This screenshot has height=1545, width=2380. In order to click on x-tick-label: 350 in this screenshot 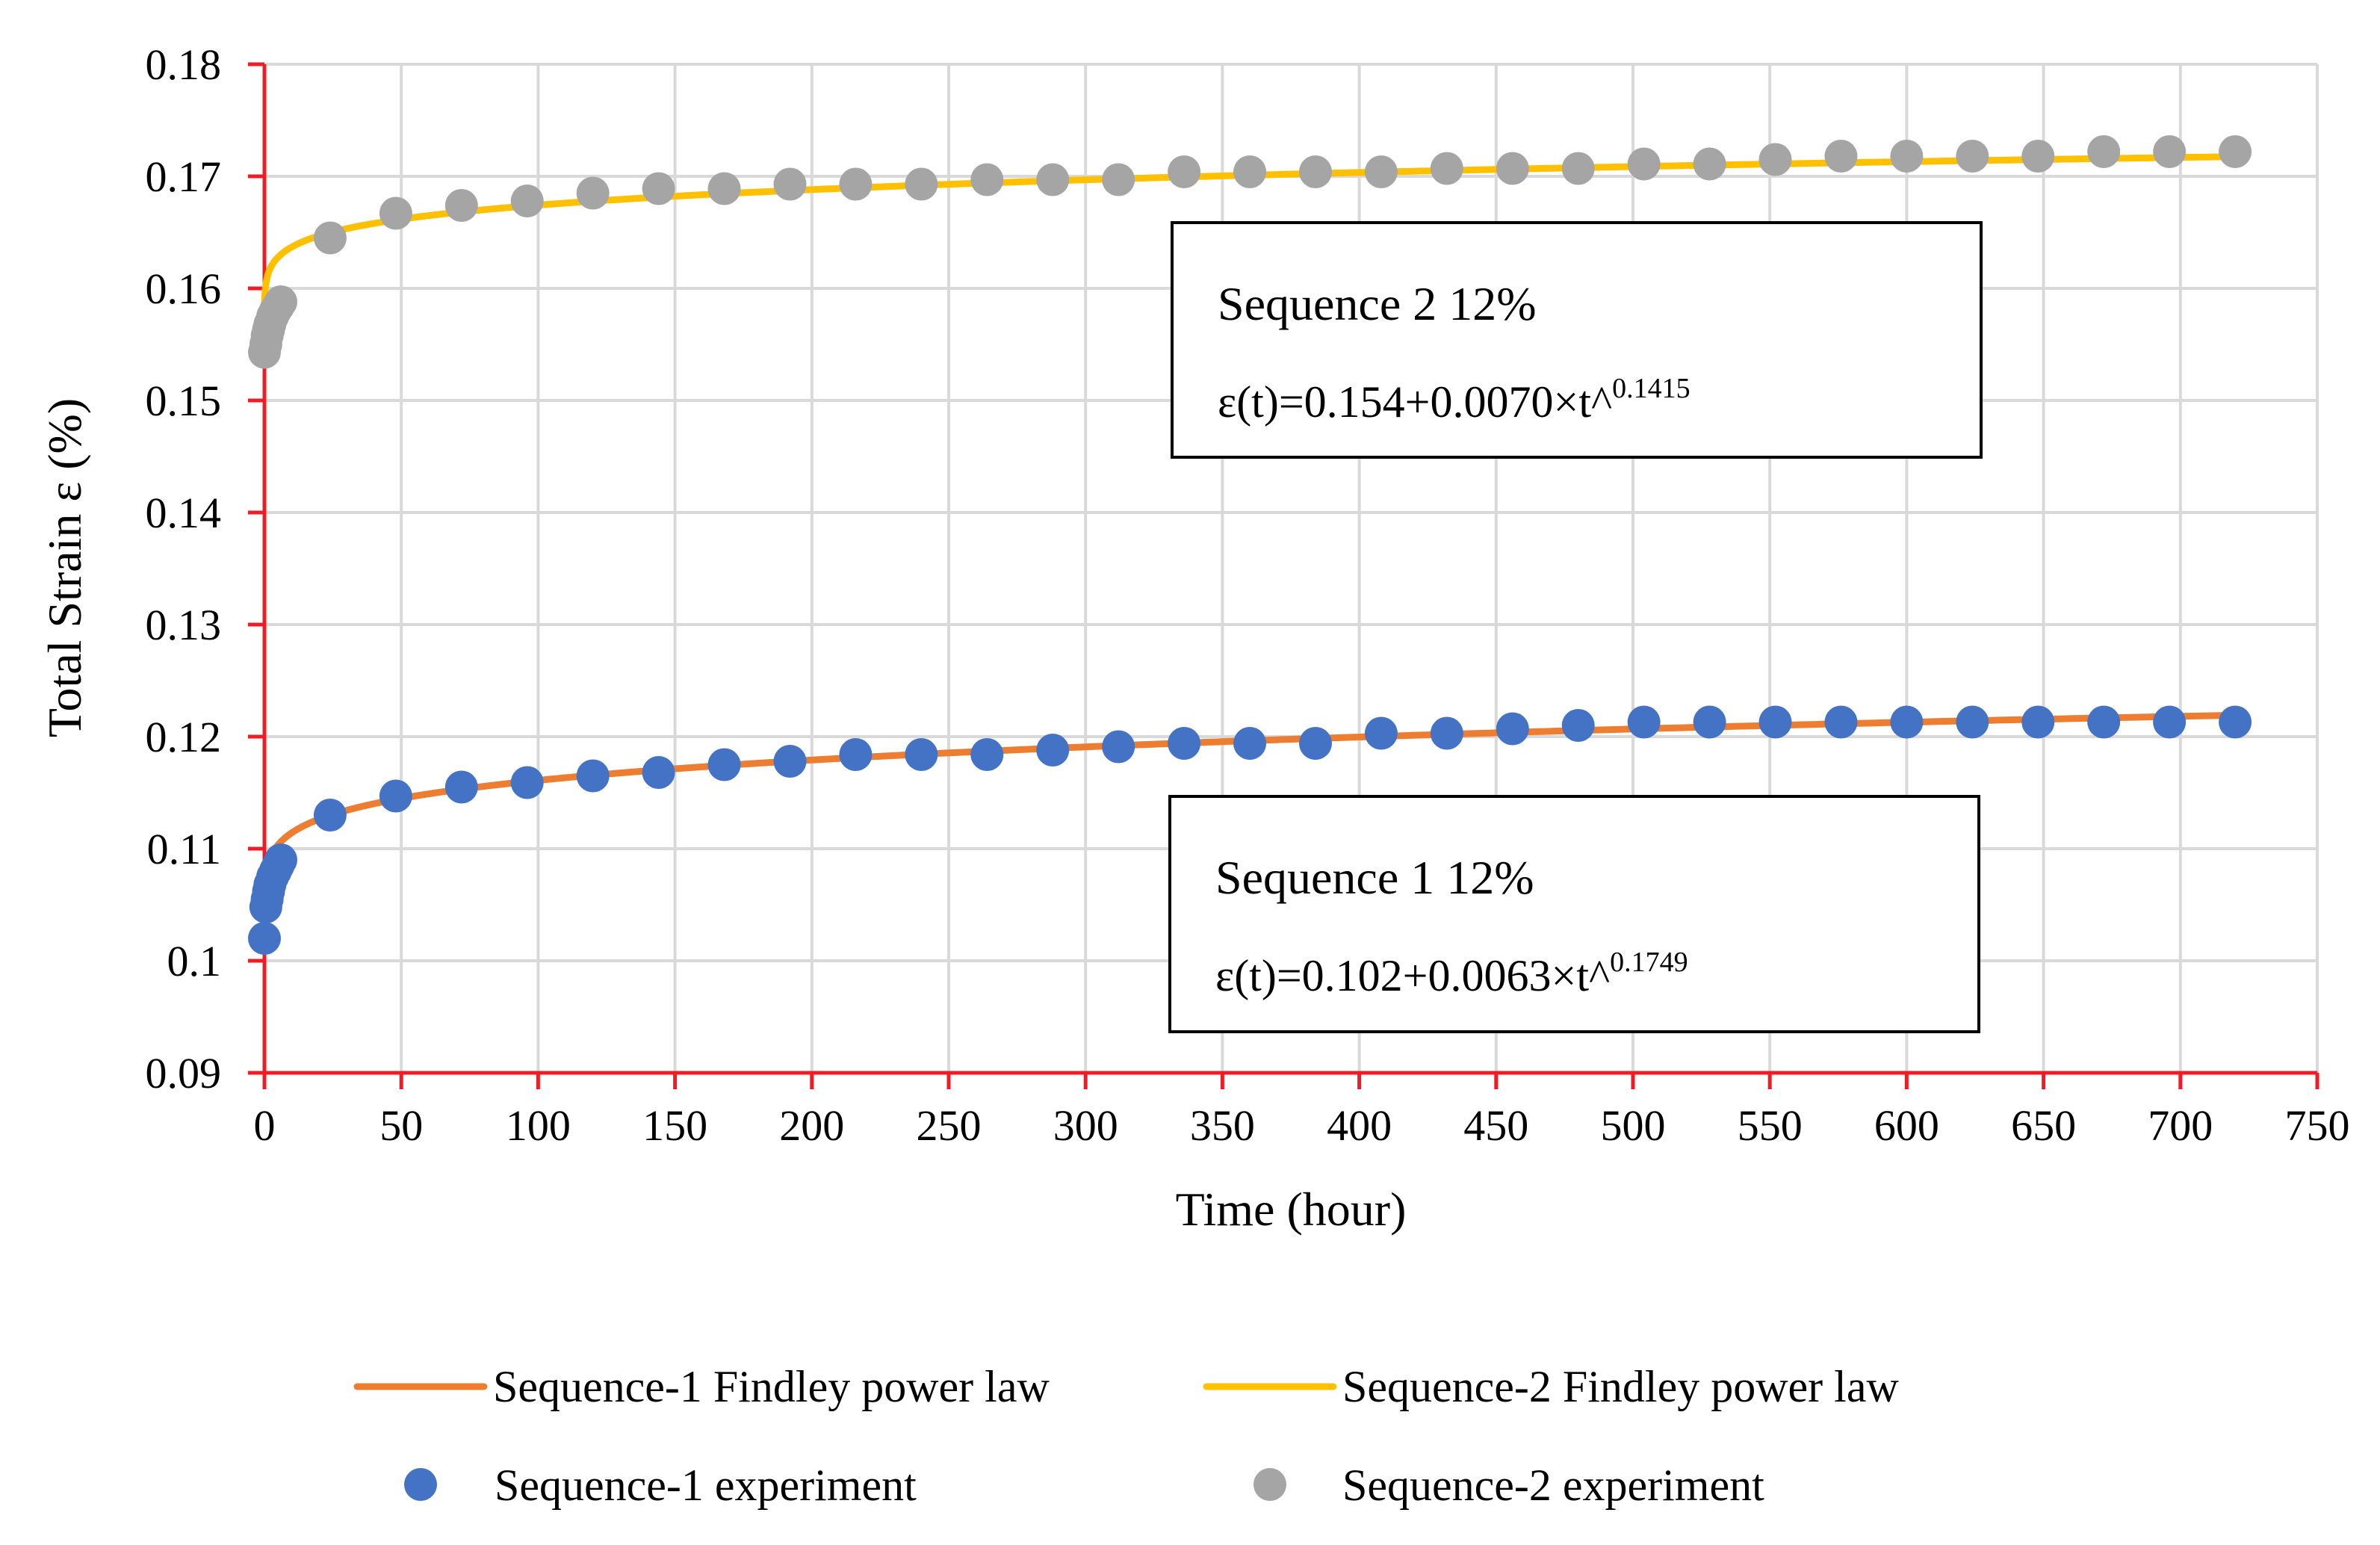, I will do `click(1222, 1125)`.